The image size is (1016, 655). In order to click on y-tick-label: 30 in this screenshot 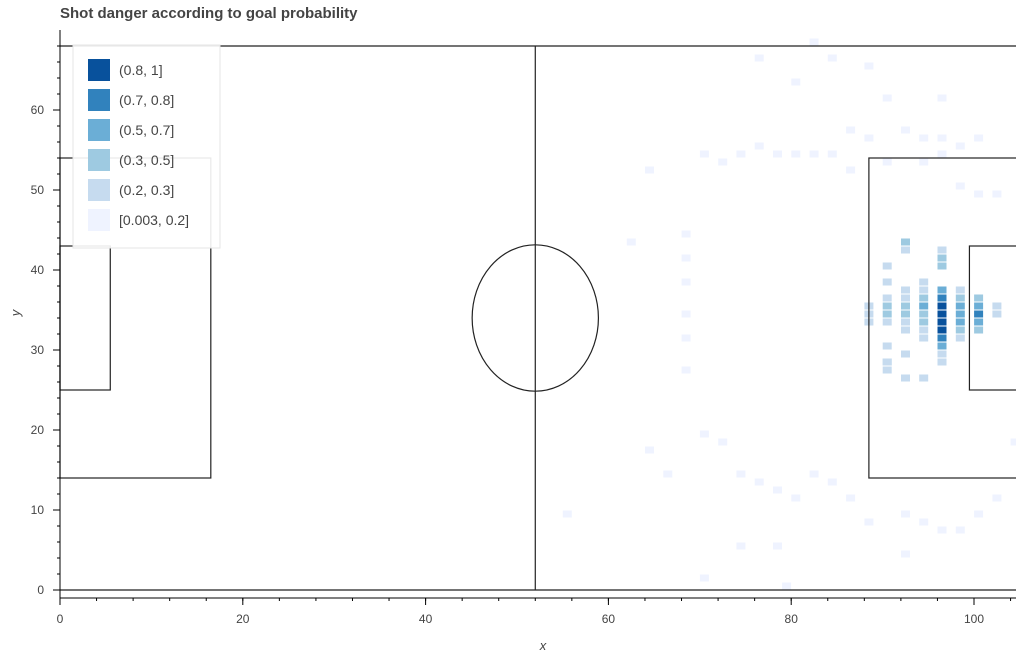, I will do `click(38, 350)`.